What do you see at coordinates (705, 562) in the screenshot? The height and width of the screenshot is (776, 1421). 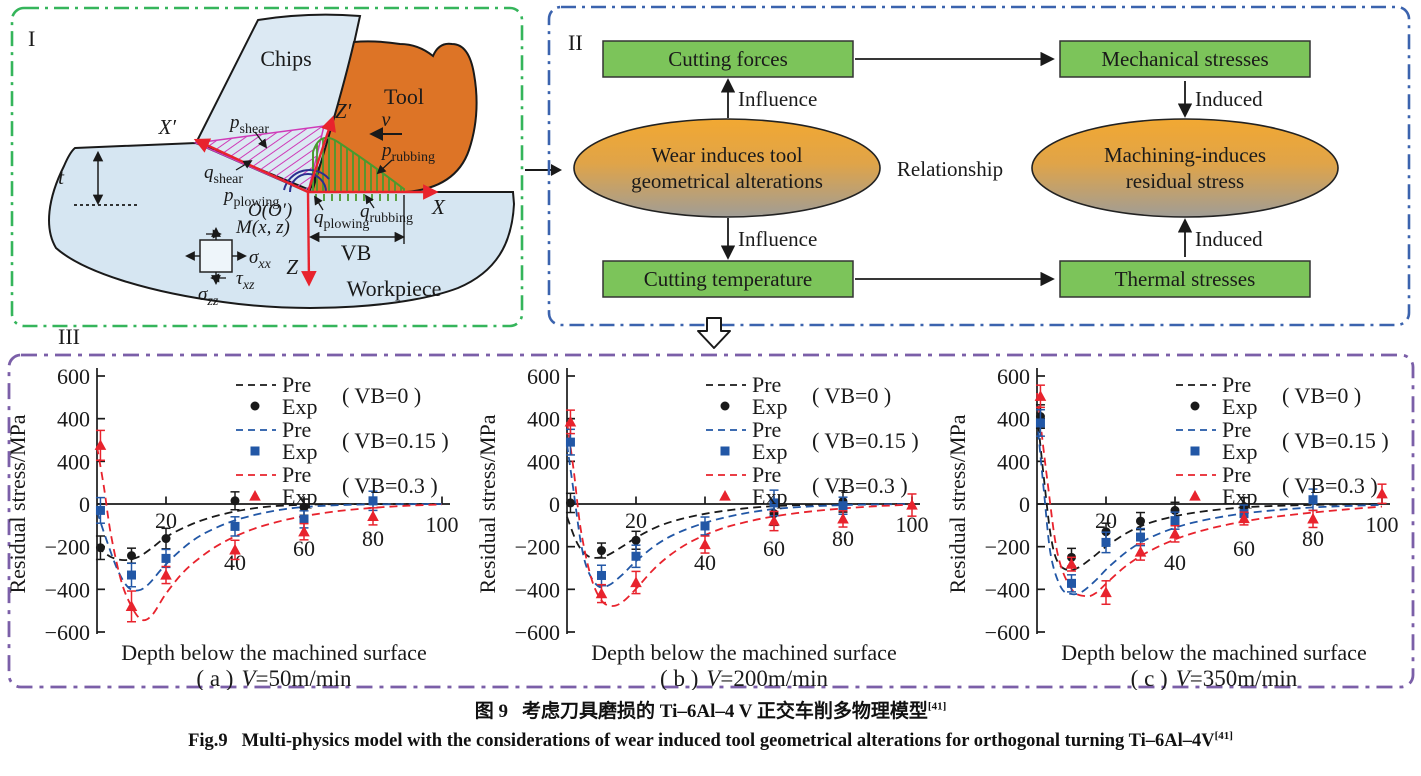 I see `x-tick-label: 40` at bounding box center [705, 562].